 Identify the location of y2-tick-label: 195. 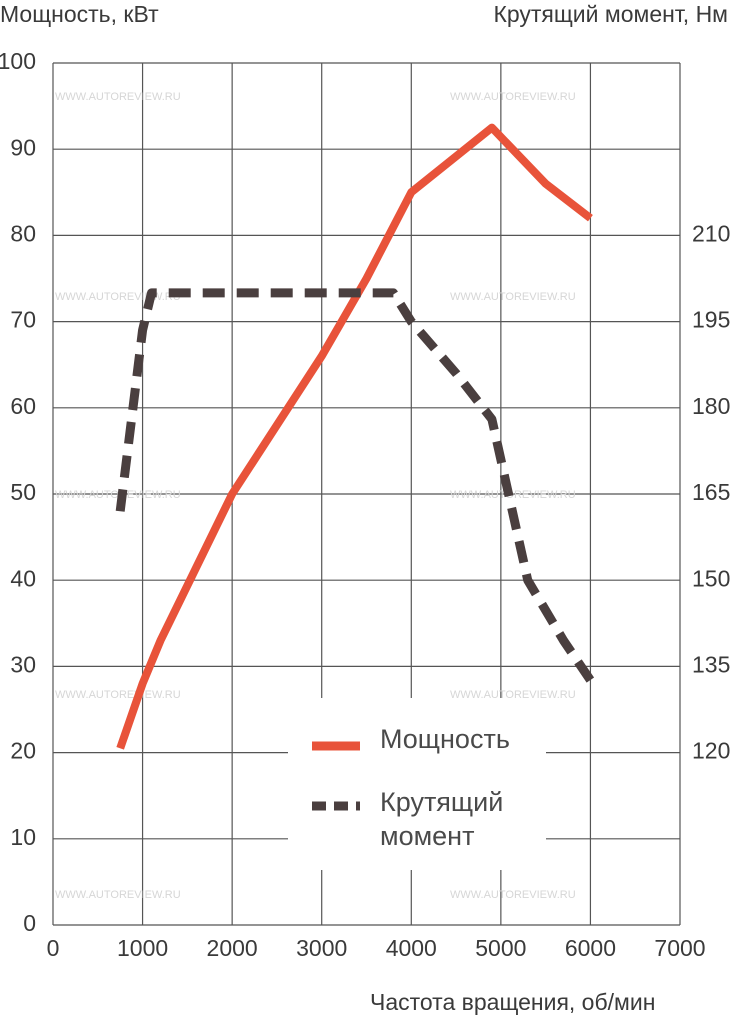
(711, 320).